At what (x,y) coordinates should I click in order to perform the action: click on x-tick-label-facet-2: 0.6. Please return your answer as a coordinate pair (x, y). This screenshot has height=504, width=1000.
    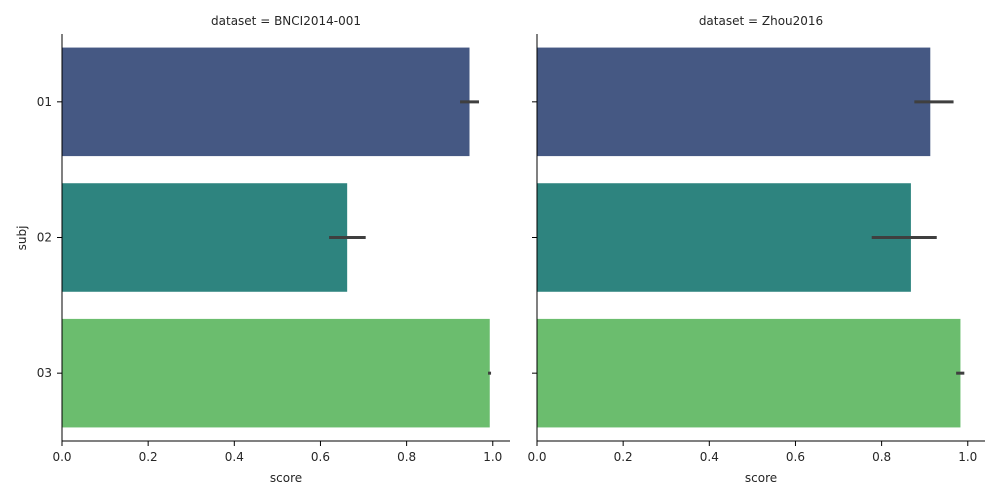
    Looking at the image, I should click on (795, 457).